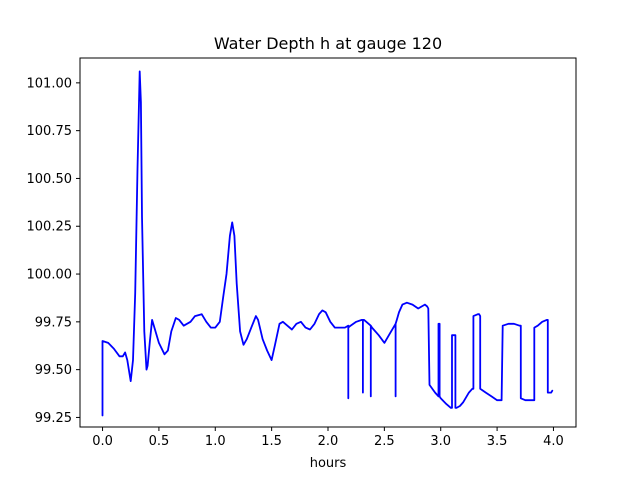 This screenshot has height=480, width=640. I want to click on x-tick-label: 2.5, so click(384, 441).